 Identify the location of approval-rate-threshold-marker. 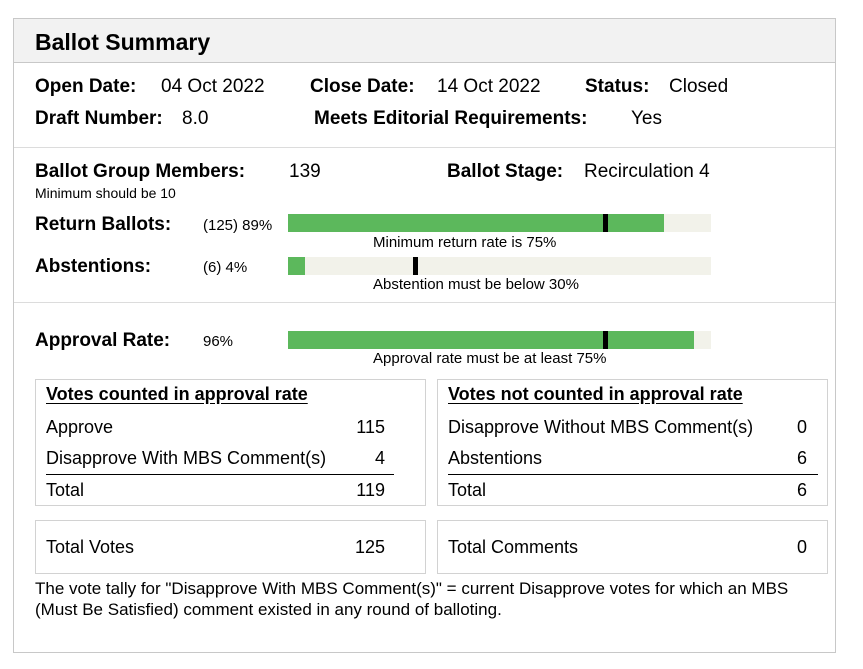
(606, 340).